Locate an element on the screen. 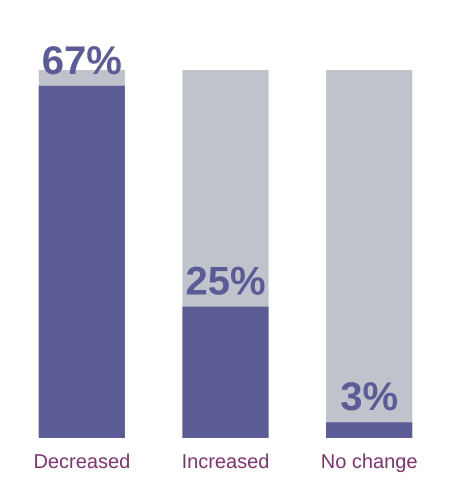 This screenshot has height=483, width=451. data-label: 67% is located at coordinates (82, 60).